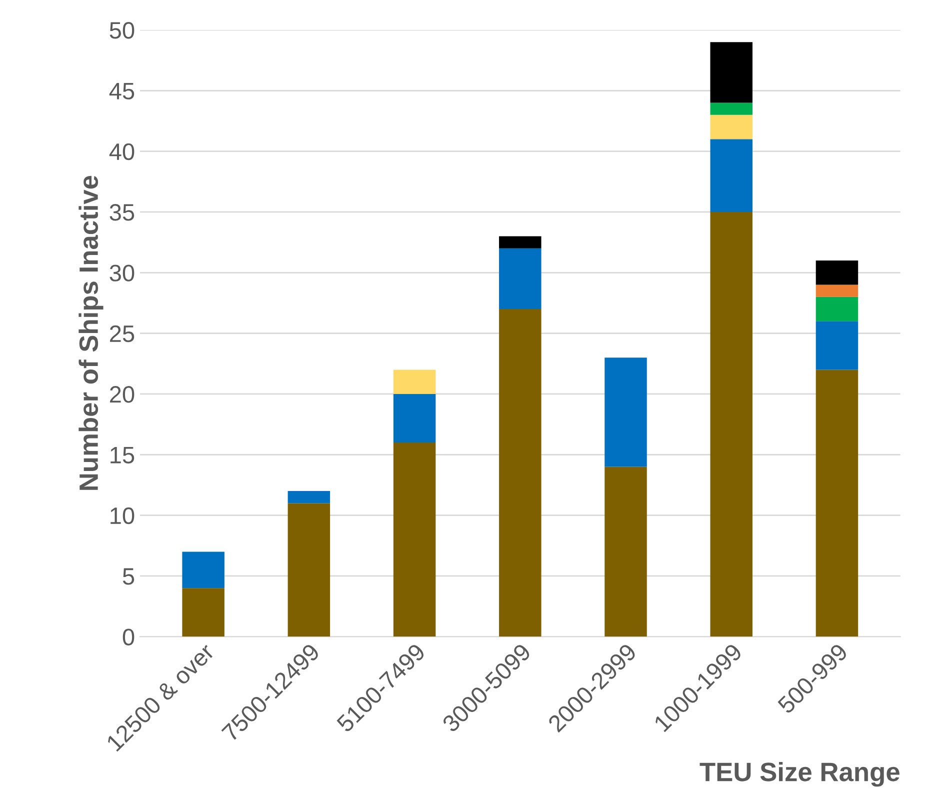 This screenshot has height=810, width=933. I want to click on y-tick-label: 50, so click(122, 30).